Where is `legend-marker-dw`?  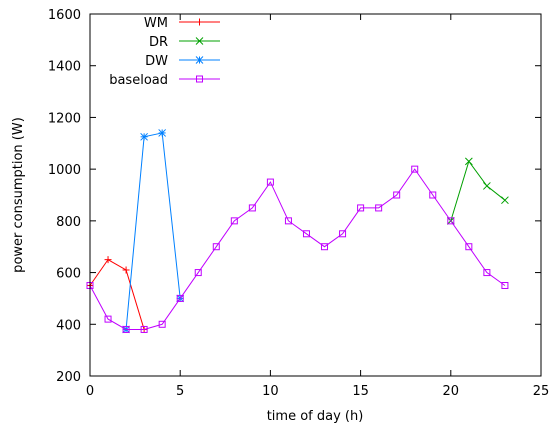 legend-marker-dw is located at coordinates (199, 60).